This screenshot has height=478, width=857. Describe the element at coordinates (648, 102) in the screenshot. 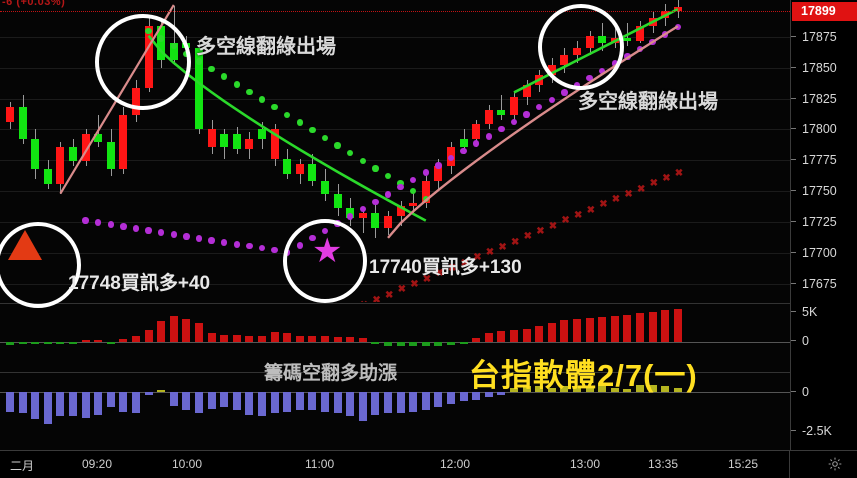

I see `annotation-exit-right: 多空線翻綠出場` at that location.